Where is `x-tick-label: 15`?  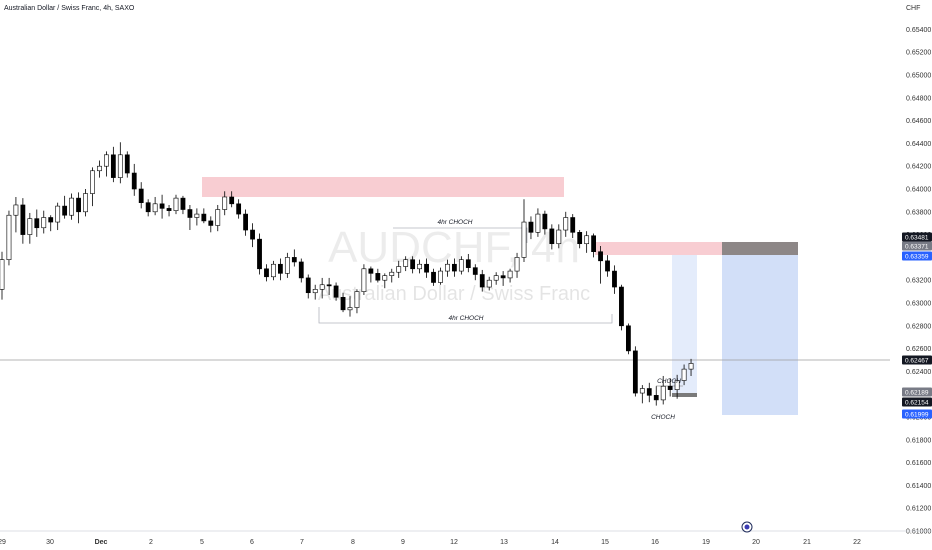 x-tick-label: 15 is located at coordinates (605, 542).